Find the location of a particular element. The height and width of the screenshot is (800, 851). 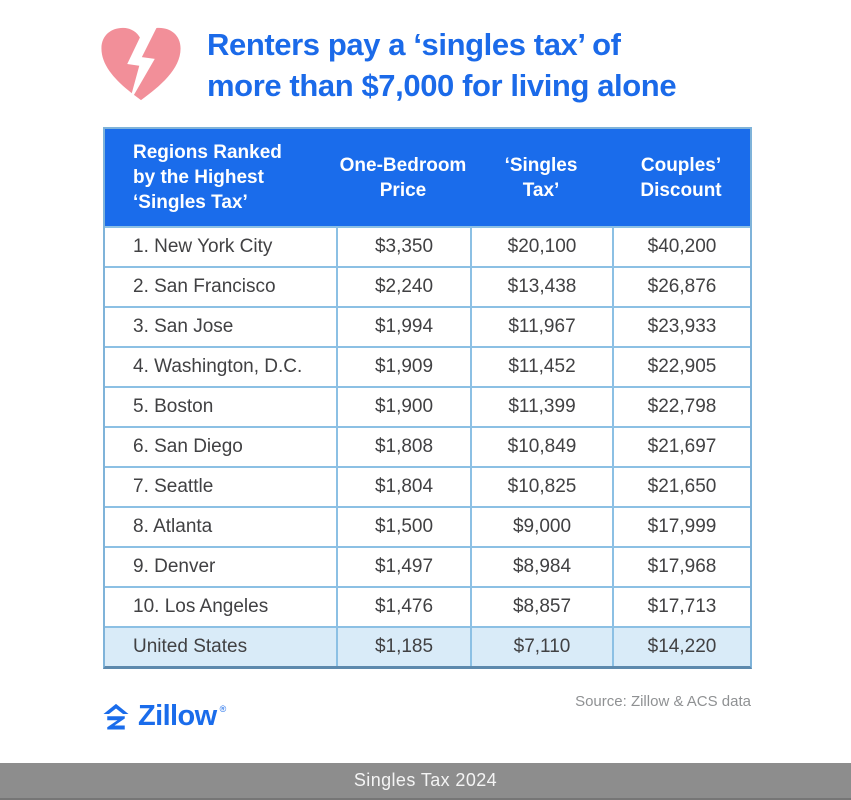

region-cell: 7. Seattle is located at coordinates (173, 486).